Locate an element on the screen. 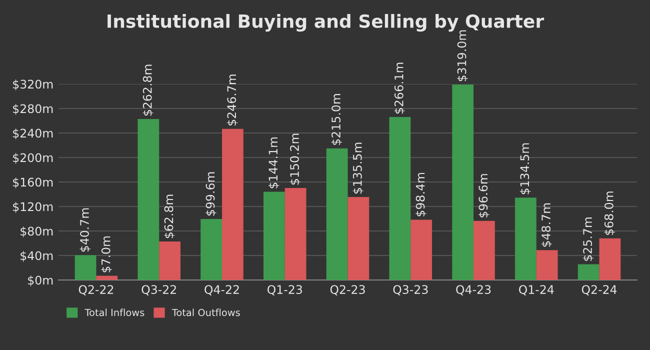 Image resolution: width=650 pixels, height=350 pixels. chart-title: Institutional Buying and Selling by Quarter is located at coordinates (326, 23).